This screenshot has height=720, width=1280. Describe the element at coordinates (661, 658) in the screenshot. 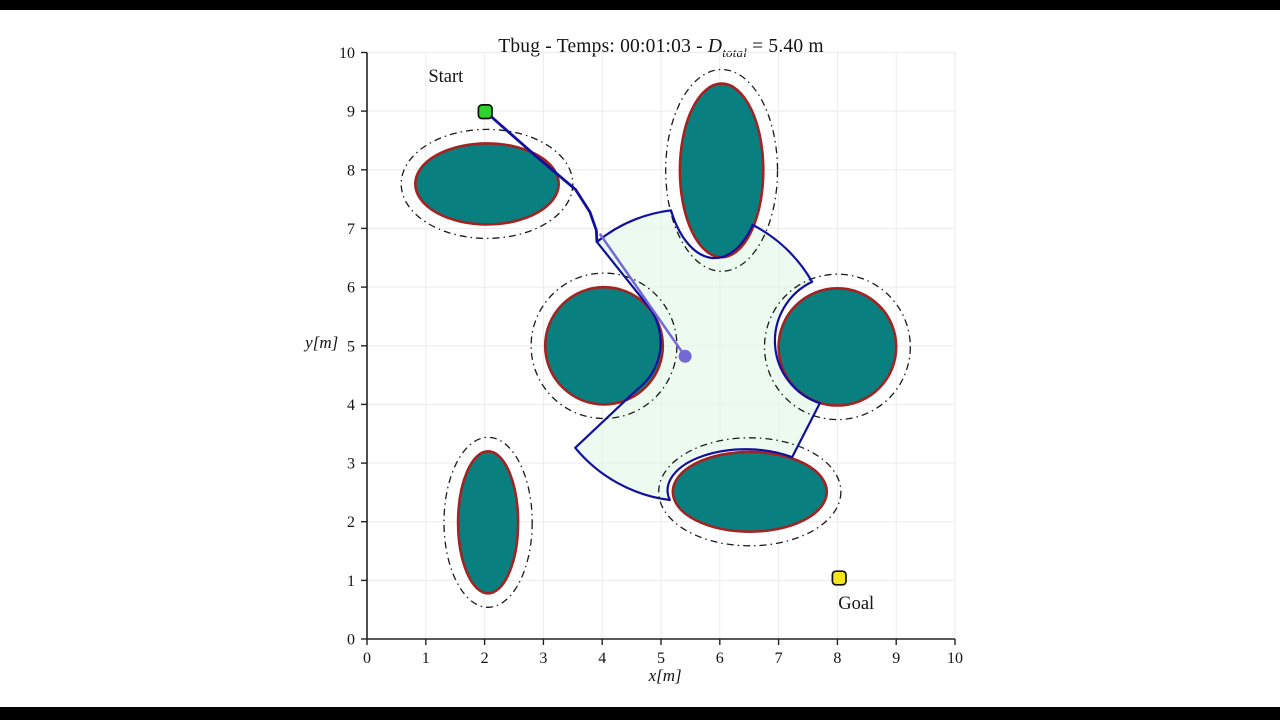

I see `x-tick-label: 5` at that location.